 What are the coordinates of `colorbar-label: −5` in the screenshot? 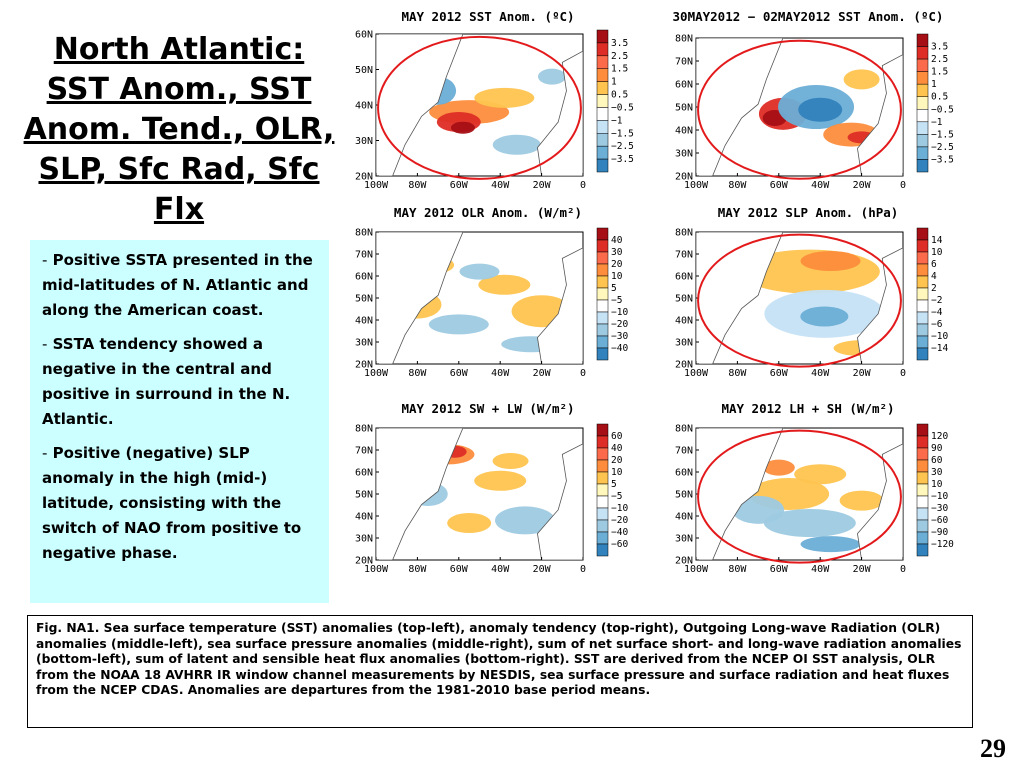 It's located at (616, 496).